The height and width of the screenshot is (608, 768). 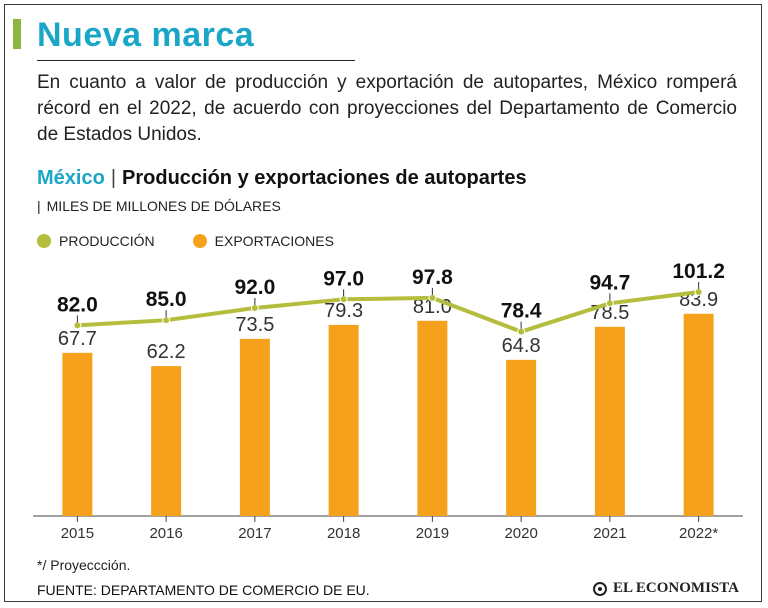 What do you see at coordinates (520, 533) in the screenshot?
I see `x-tick-label: 2020` at bounding box center [520, 533].